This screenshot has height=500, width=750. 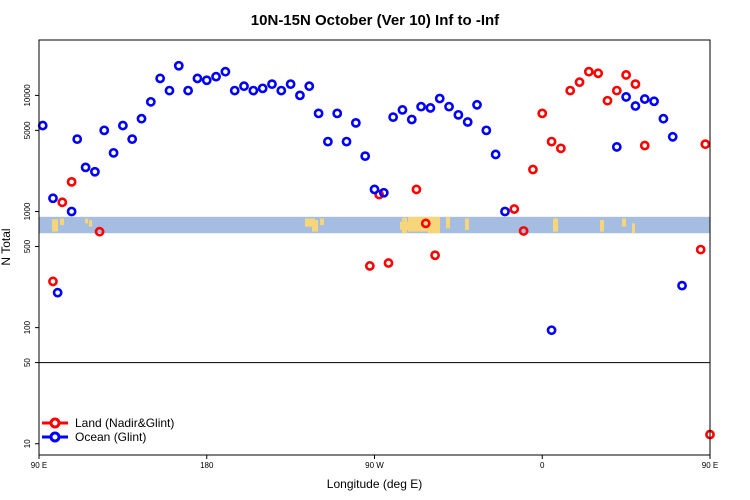 I want to click on y-tick-label: 10, so click(x=27, y=443).